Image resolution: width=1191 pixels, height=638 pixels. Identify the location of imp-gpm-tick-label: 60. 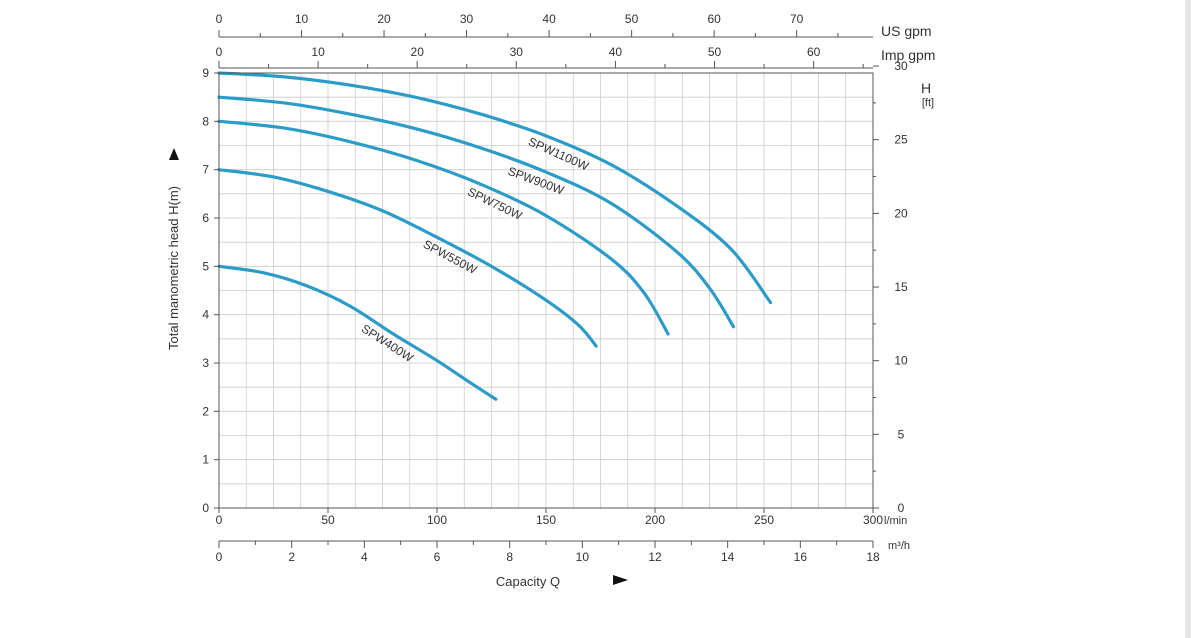
(814, 52).